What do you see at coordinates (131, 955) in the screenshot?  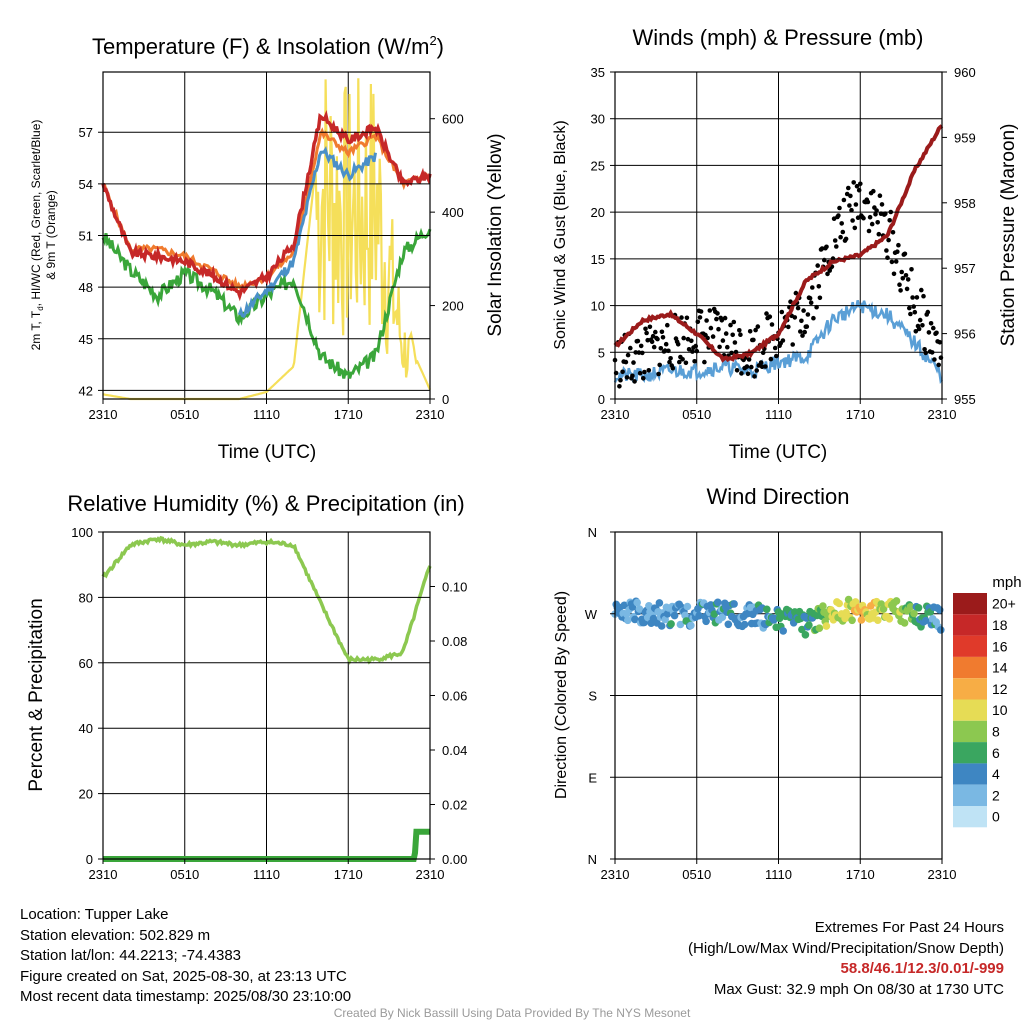 I see `info-latlon: Station lat/lon: 44.2213; -74.4383` at bounding box center [131, 955].